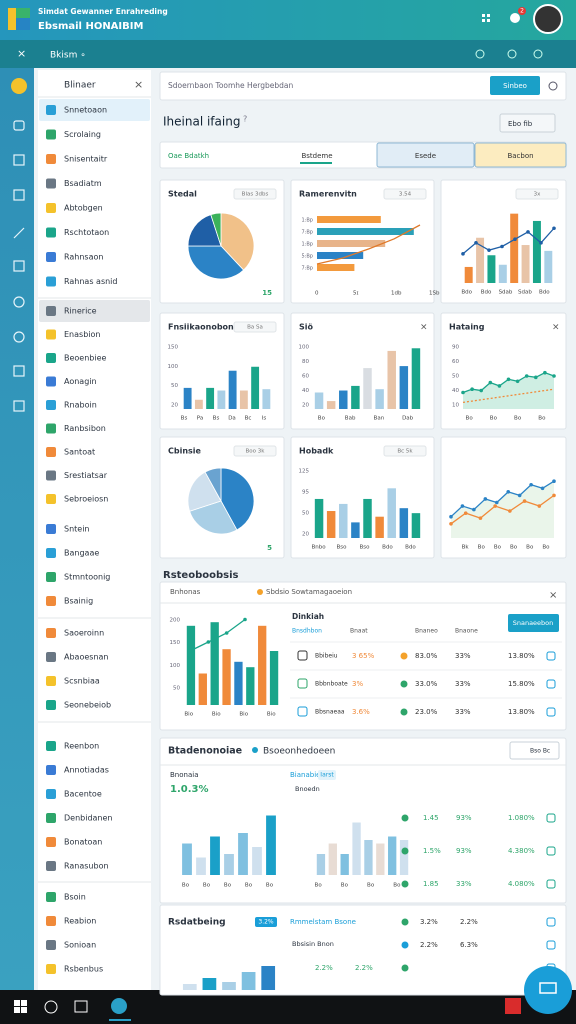  Describe the element at coordinates (533, 623) in the screenshot. I see `table-button` at that location.